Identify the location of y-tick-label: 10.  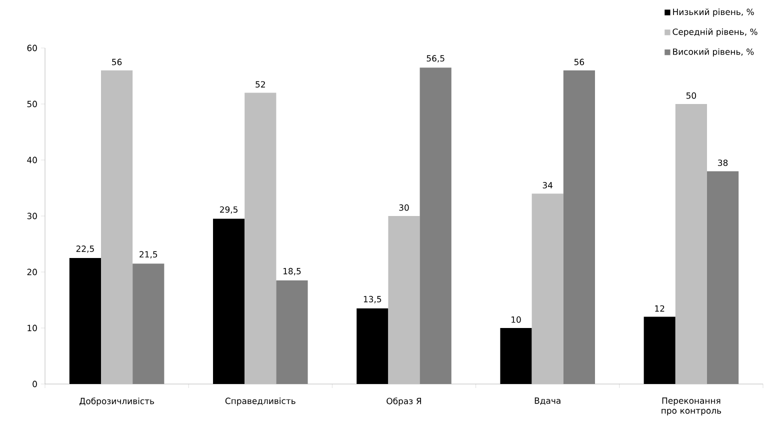
(32, 328).